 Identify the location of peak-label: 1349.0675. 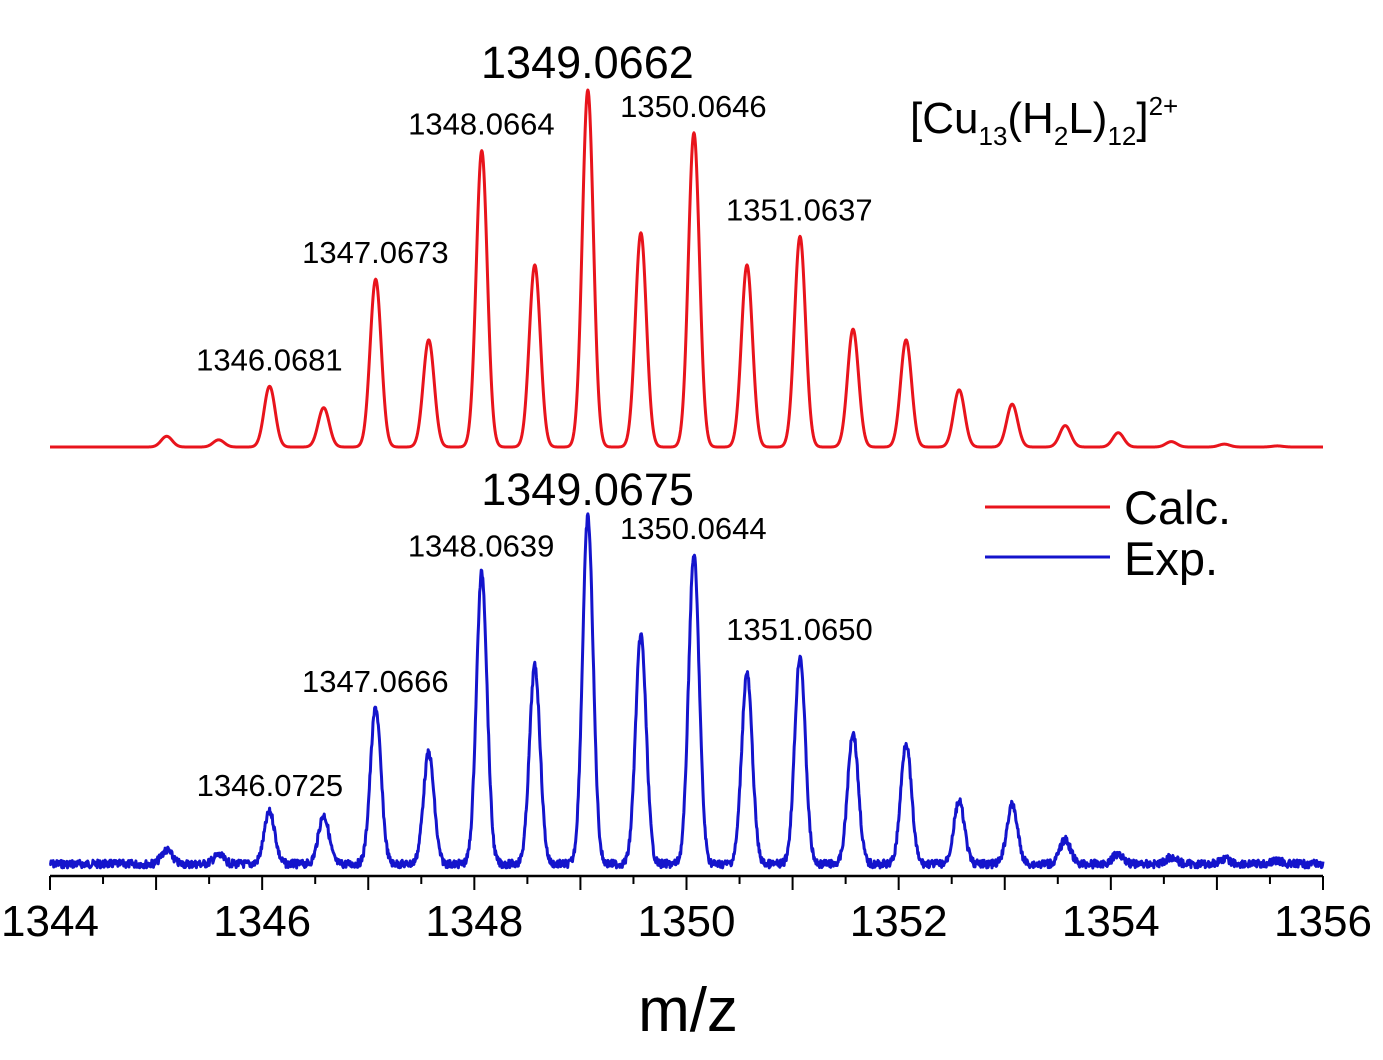
(587, 489).